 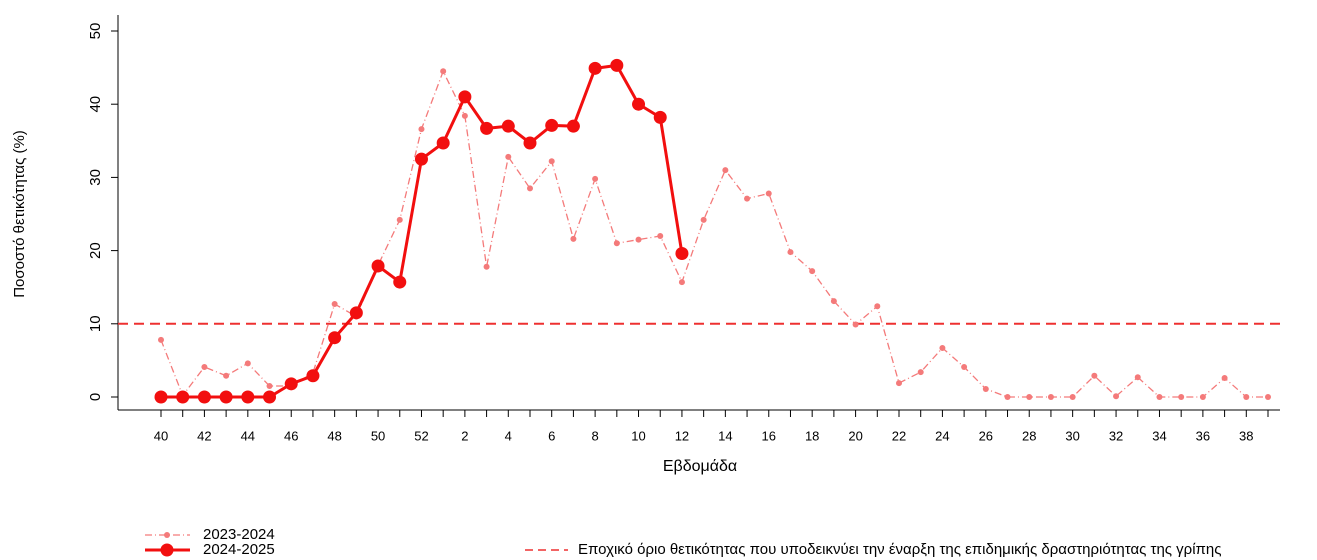 I want to click on x-tick-label: 36, so click(x=1203, y=435).